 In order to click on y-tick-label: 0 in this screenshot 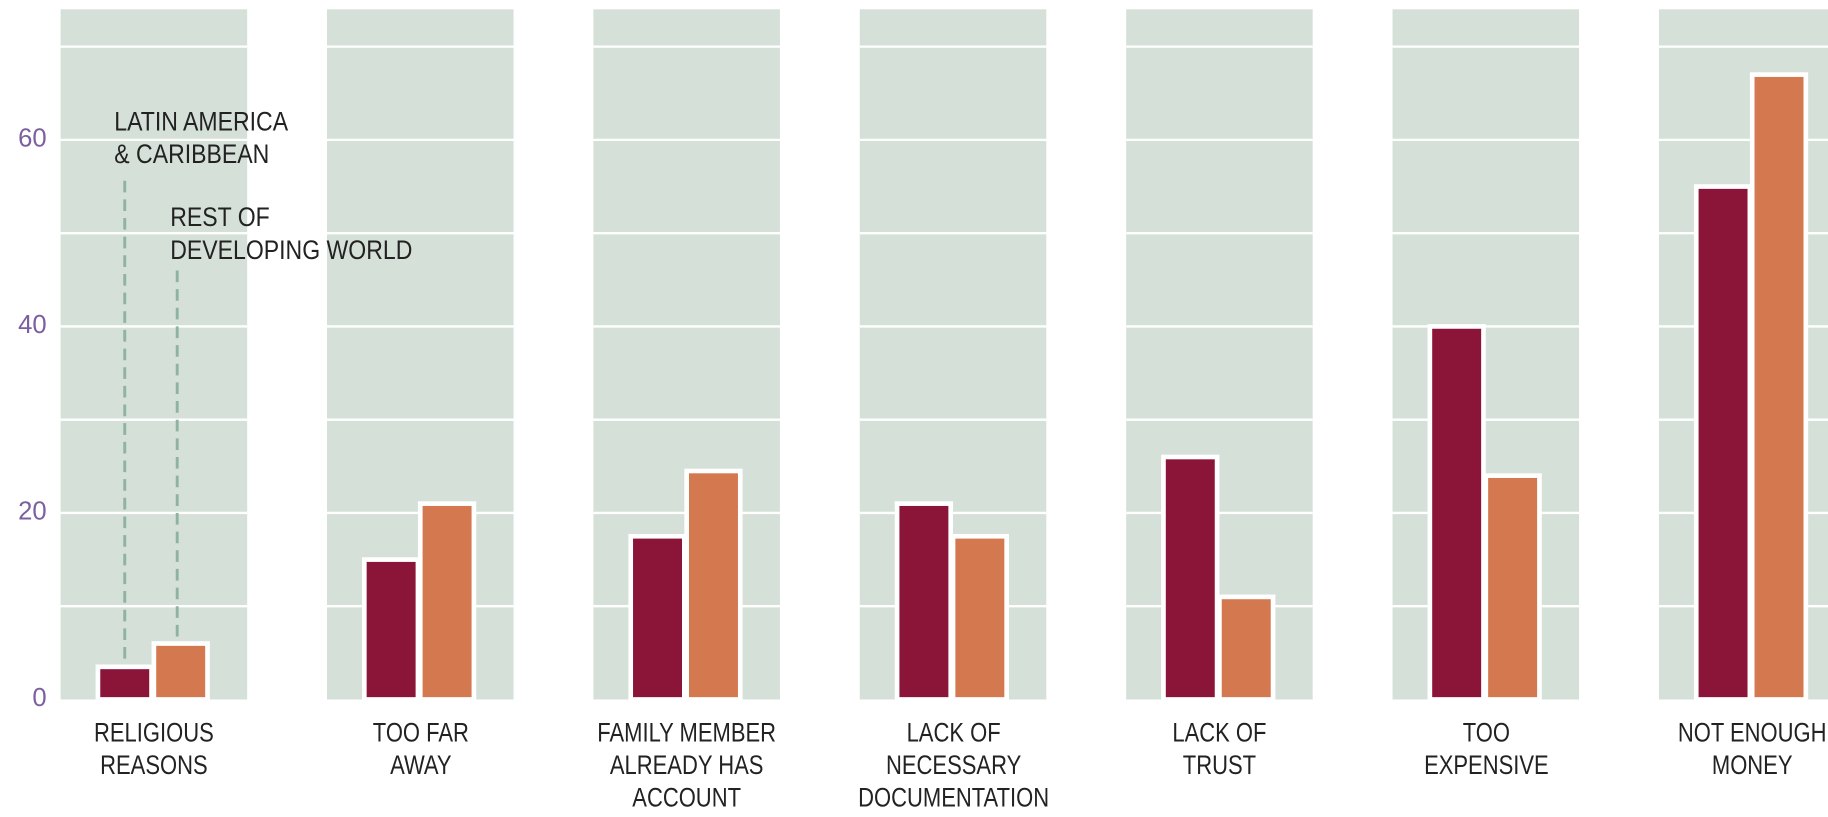, I will do `click(39, 698)`.